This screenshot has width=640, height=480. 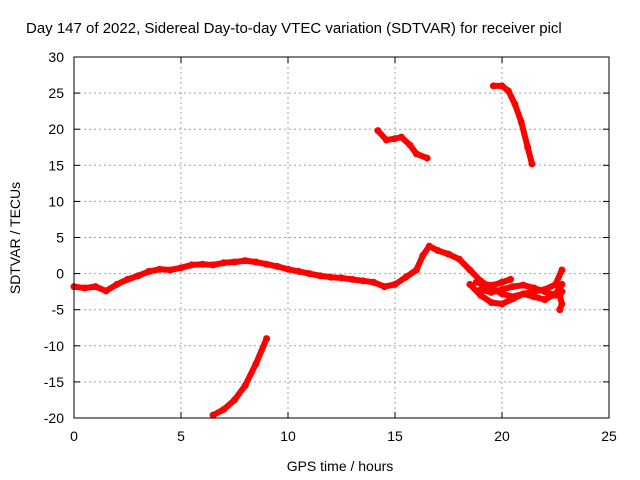 What do you see at coordinates (56, 57) in the screenshot?
I see `y-tick-label: 30` at bounding box center [56, 57].